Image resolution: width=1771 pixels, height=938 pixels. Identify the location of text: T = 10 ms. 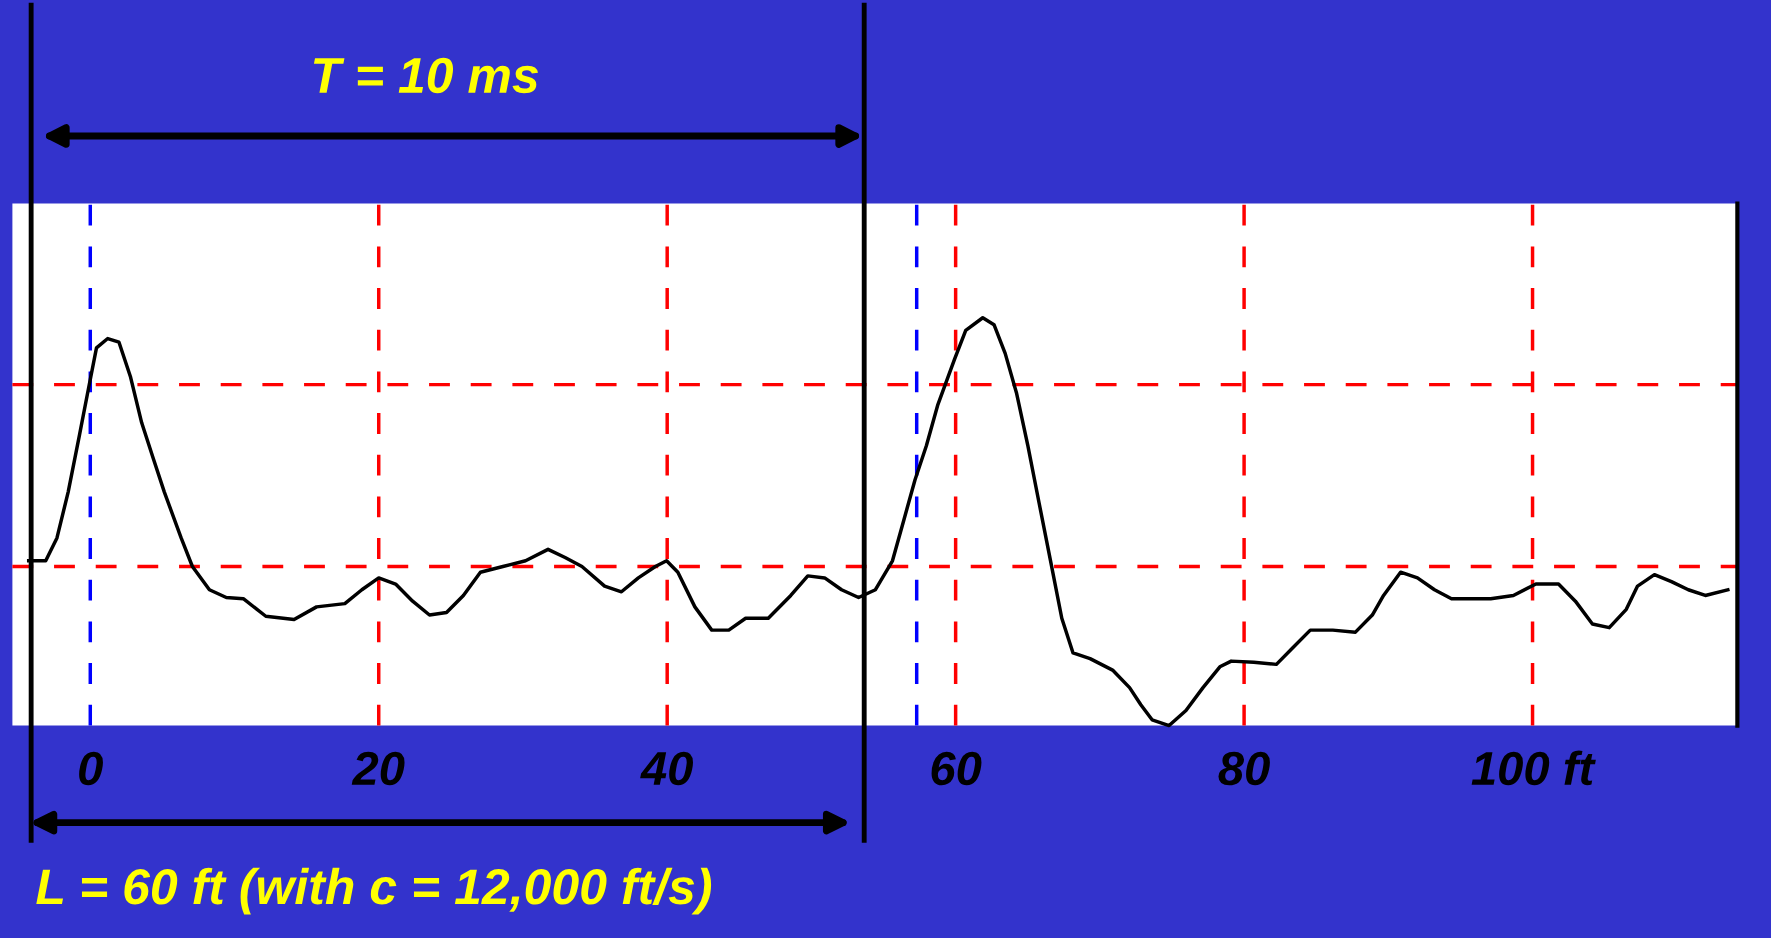
(425, 75).